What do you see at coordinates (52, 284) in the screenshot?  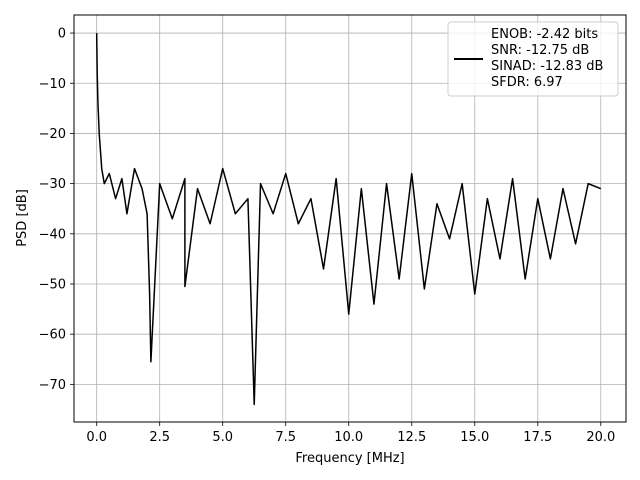 I see `y-tick-label: −50` at bounding box center [52, 284].